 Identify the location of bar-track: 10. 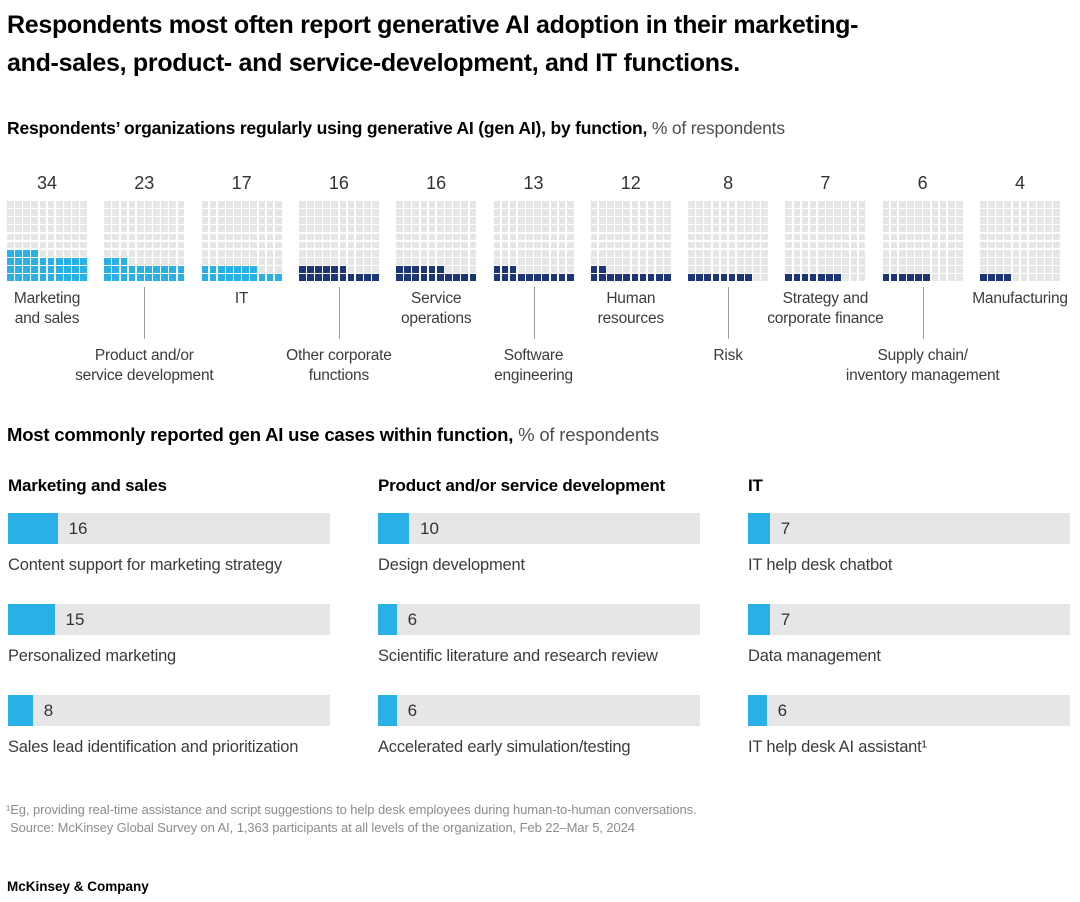
(539, 528).